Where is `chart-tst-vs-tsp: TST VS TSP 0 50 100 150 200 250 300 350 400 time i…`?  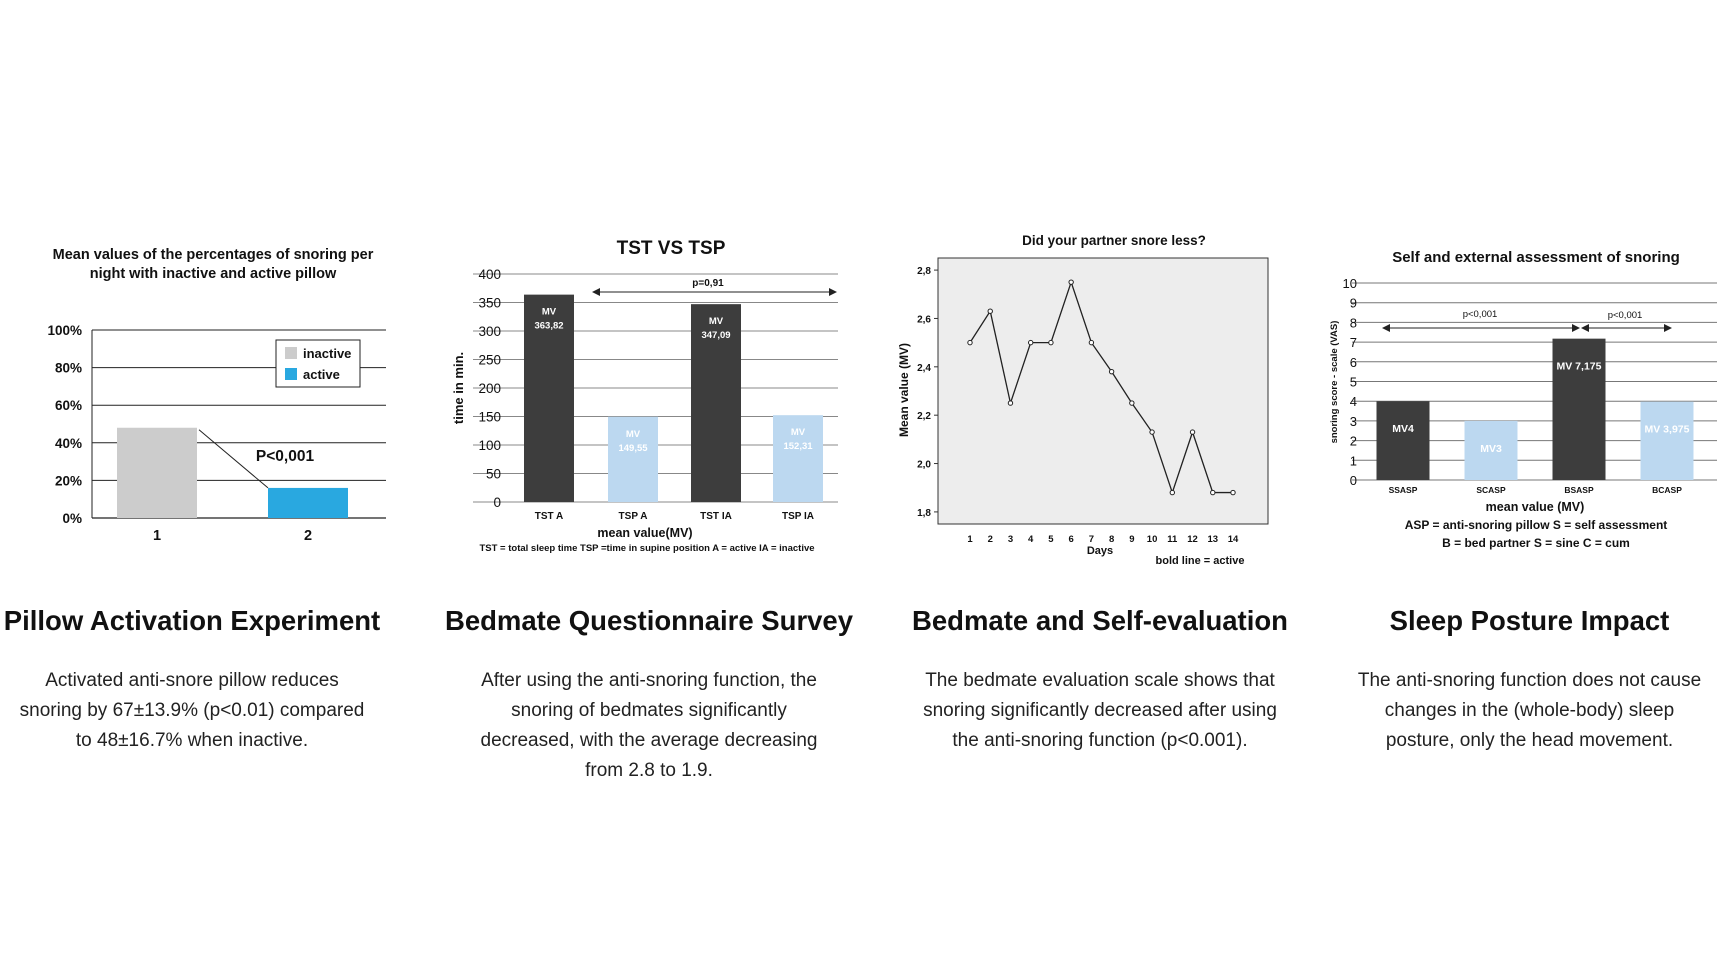 chart-tst-vs-tsp: TST VS TSP 0 50 100 150 200 250 300 350 400 time i… is located at coordinates (644, 396).